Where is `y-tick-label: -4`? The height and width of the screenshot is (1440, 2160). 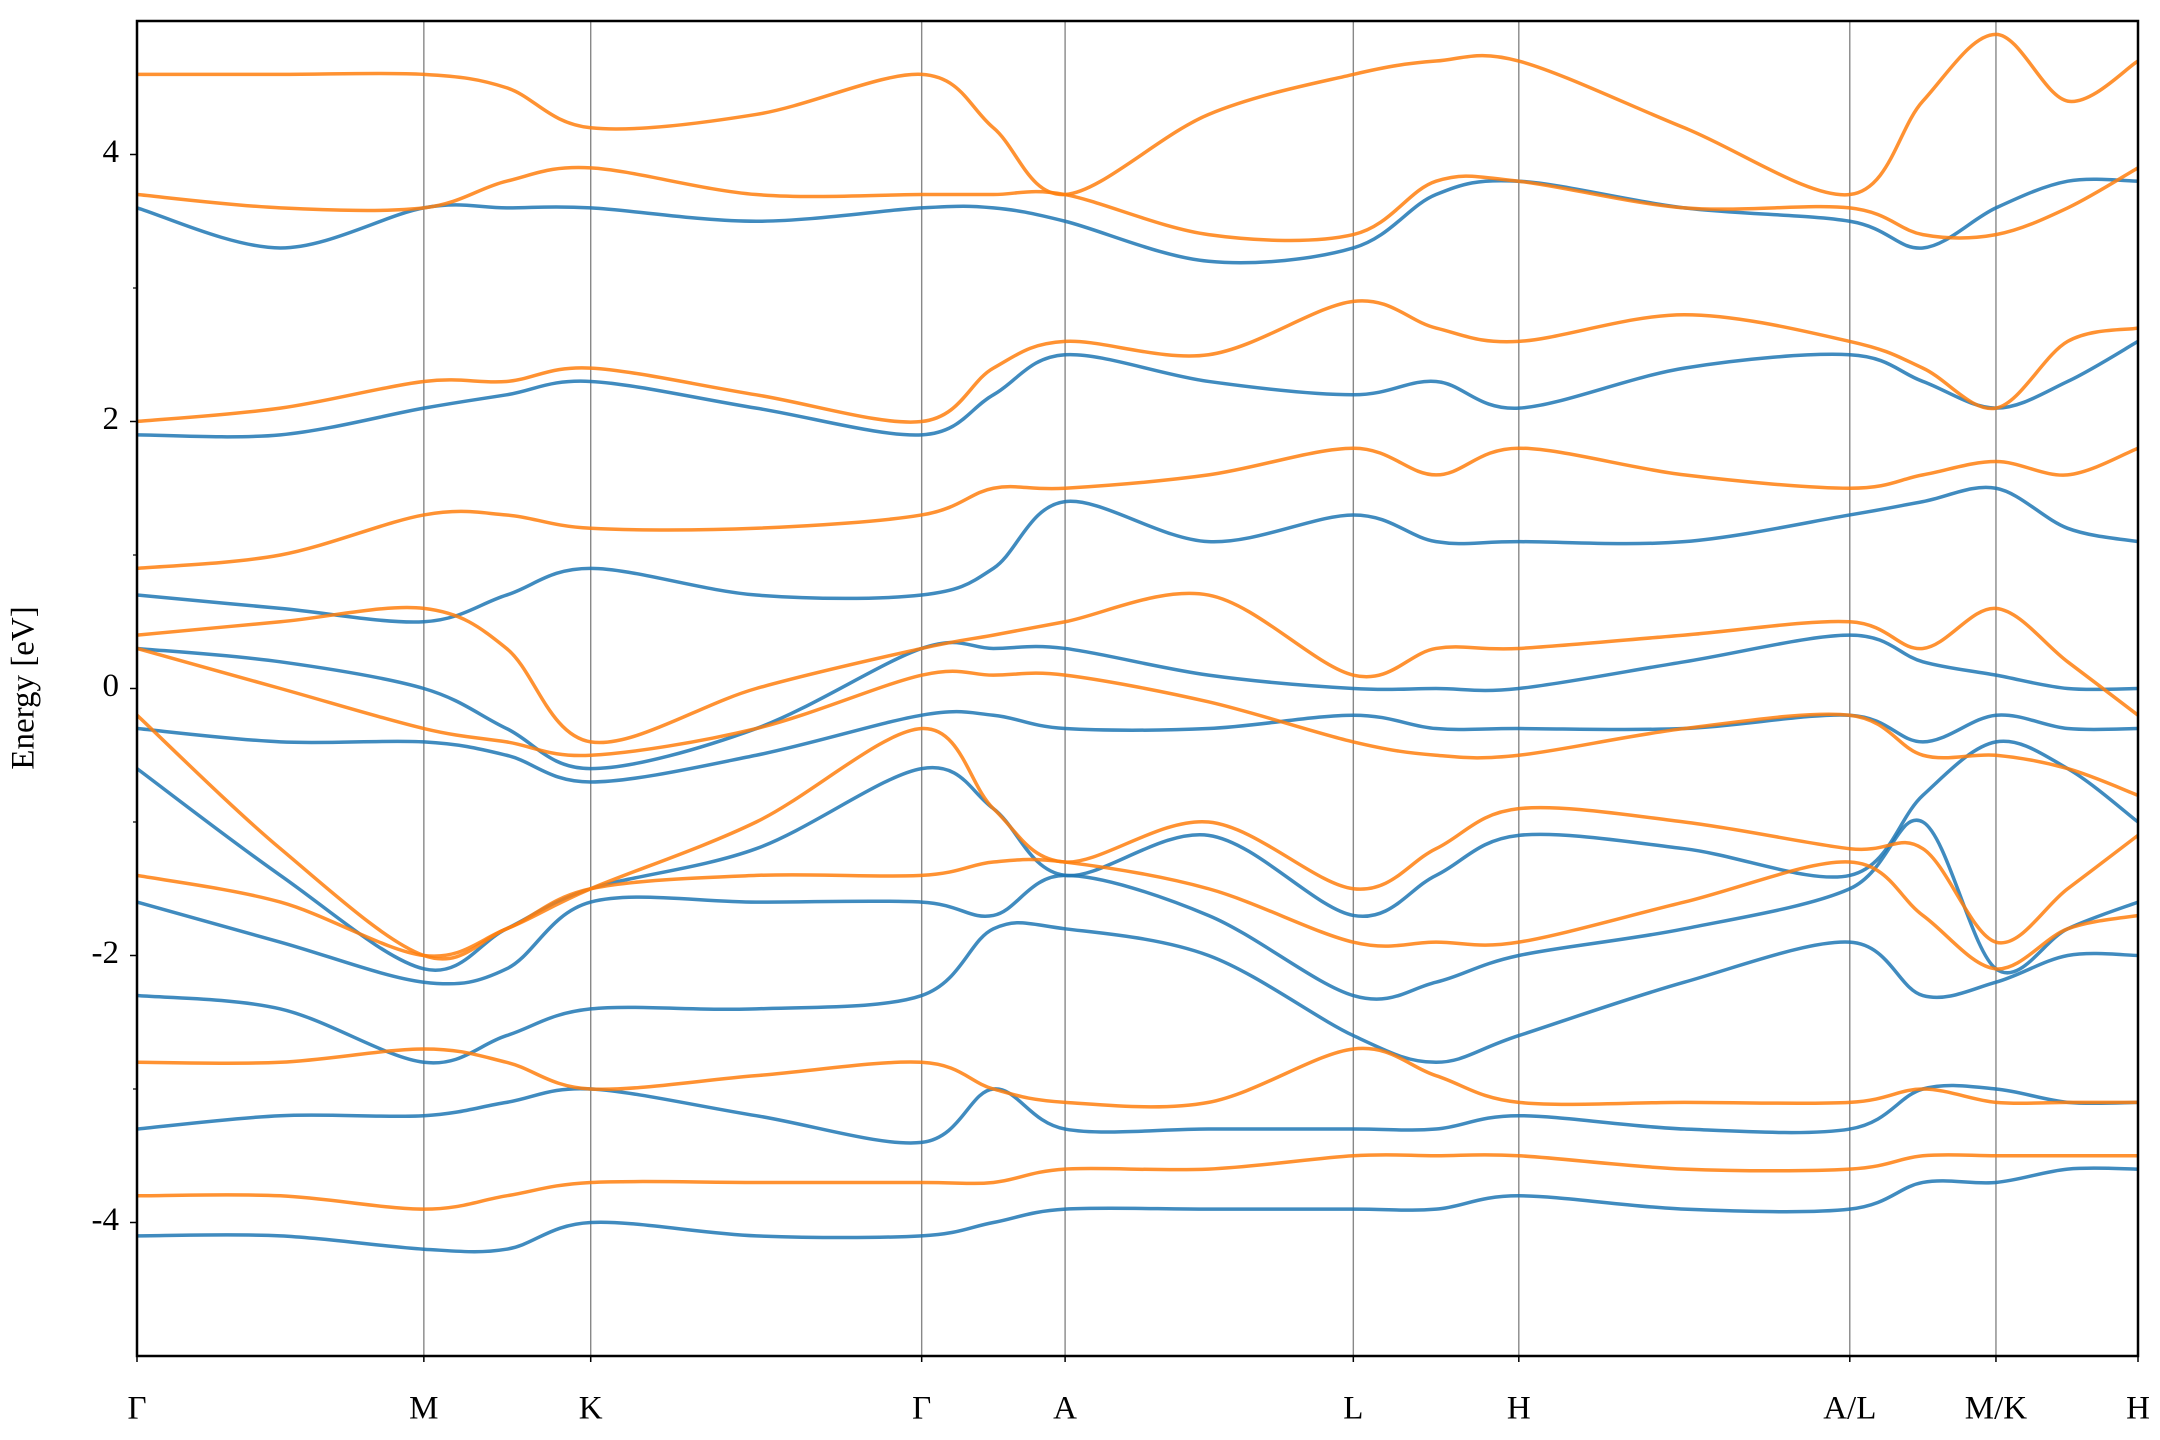
y-tick-label: -4 is located at coordinates (106, 1220).